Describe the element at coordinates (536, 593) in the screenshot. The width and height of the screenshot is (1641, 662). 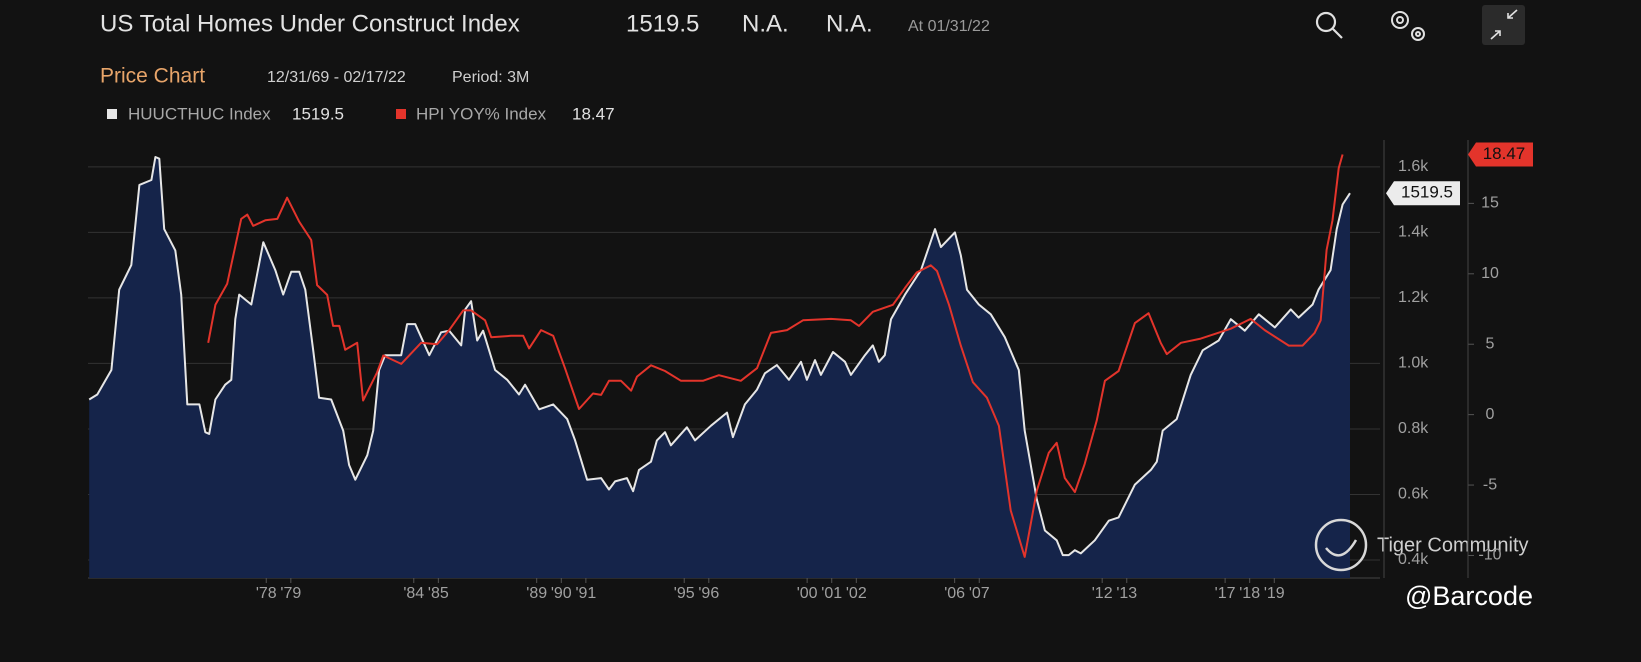
I see `x-tick-label: '89` at that location.